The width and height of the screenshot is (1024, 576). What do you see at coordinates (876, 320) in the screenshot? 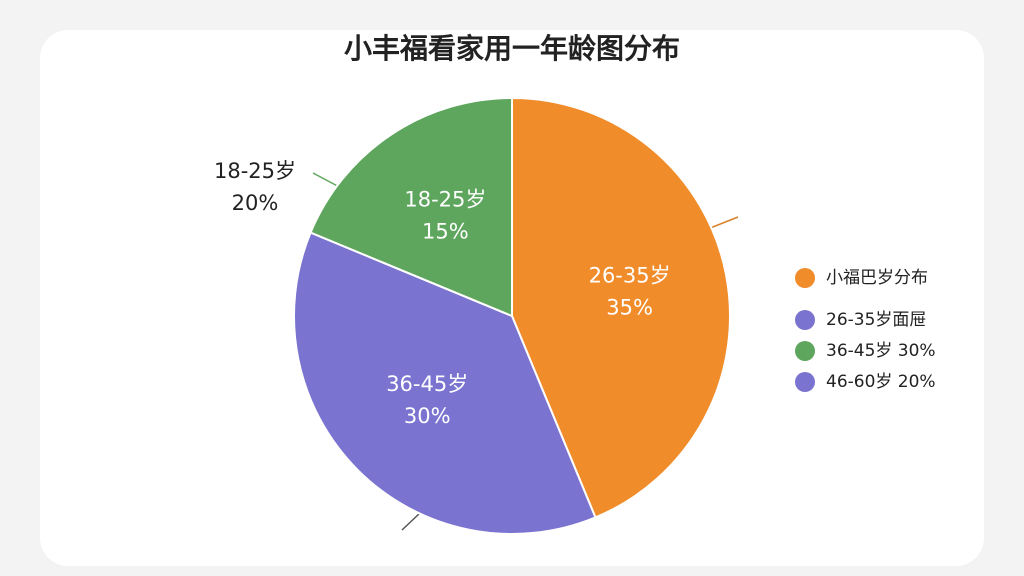
I see `legend-label: 26-35岁面屉` at bounding box center [876, 320].